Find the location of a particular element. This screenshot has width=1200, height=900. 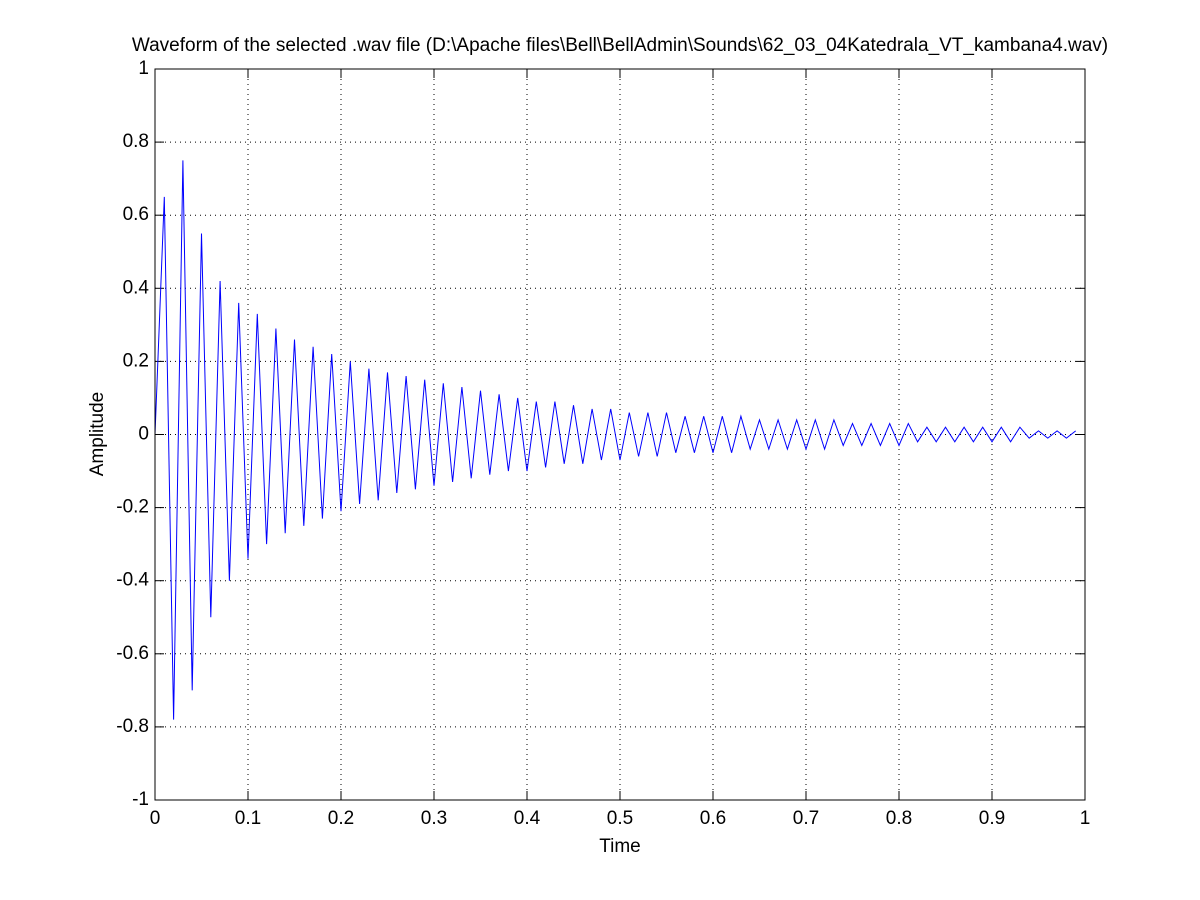

y-tick-label: 0.4 is located at coordinates (136, 287).